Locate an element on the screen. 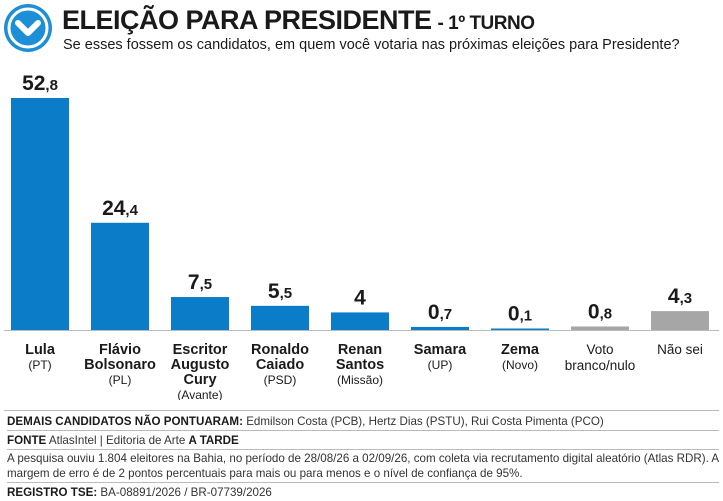 The height and width of the screenshot is (501, 723). tick-label: Zema is located at coordinates (520, 350).